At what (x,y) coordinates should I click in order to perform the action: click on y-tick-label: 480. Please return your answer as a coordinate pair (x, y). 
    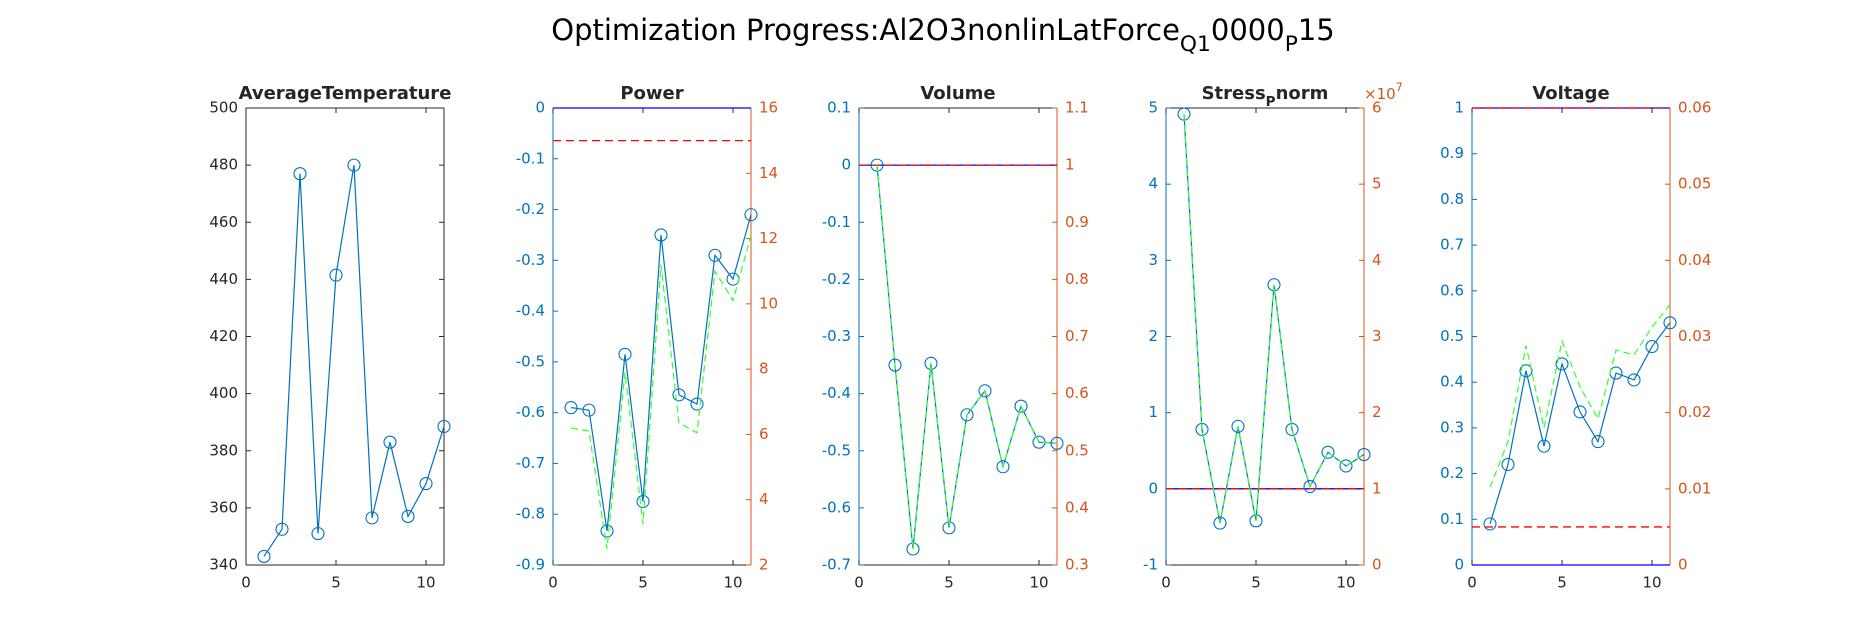
    Looking at the image, I should click on (223, 165).